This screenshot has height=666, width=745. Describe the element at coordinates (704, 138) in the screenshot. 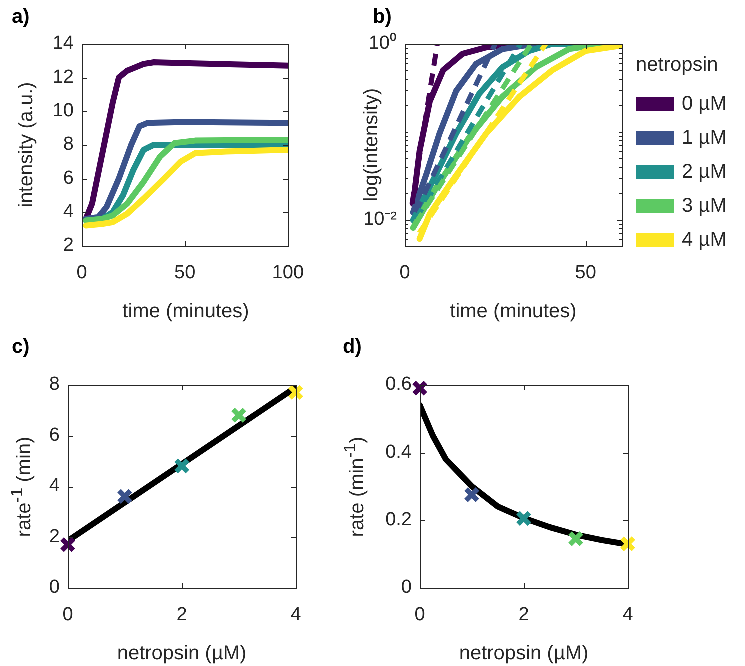

I see `legend-label: 1 µM` at that location.